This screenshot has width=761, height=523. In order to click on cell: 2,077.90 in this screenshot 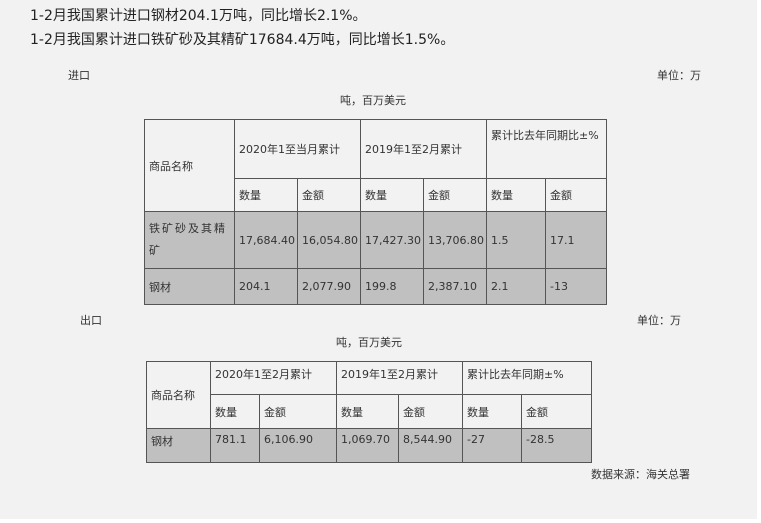, I will do `click(329, 286)`.